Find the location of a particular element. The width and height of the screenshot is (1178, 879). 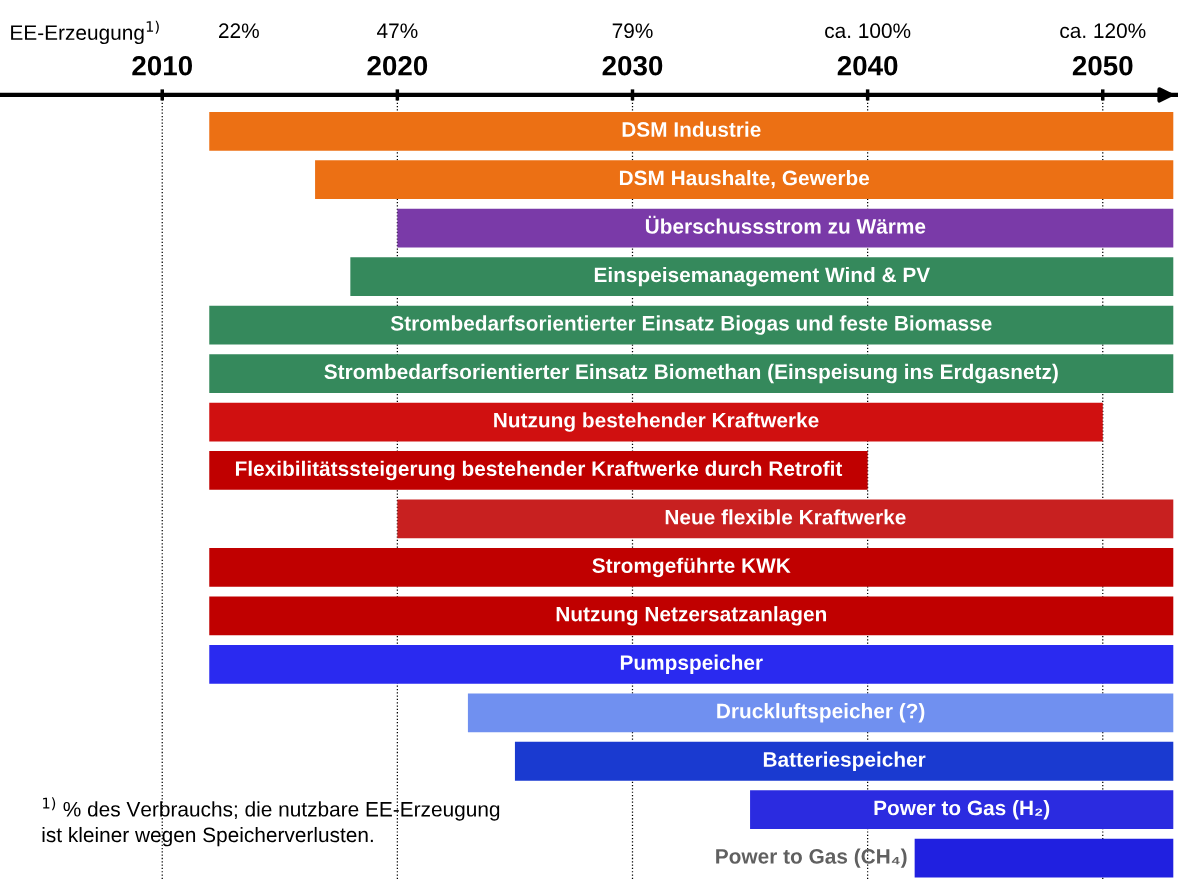

y-tick-label: Überschussstrom zu Wärme is located at coordinates (785, 224).